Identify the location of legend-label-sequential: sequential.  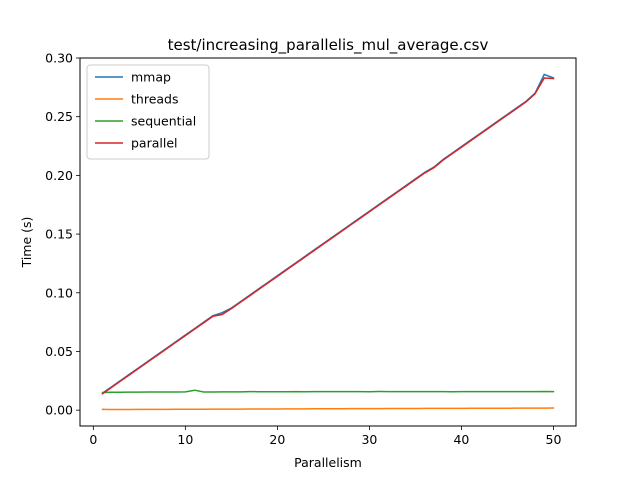
(163, 121).